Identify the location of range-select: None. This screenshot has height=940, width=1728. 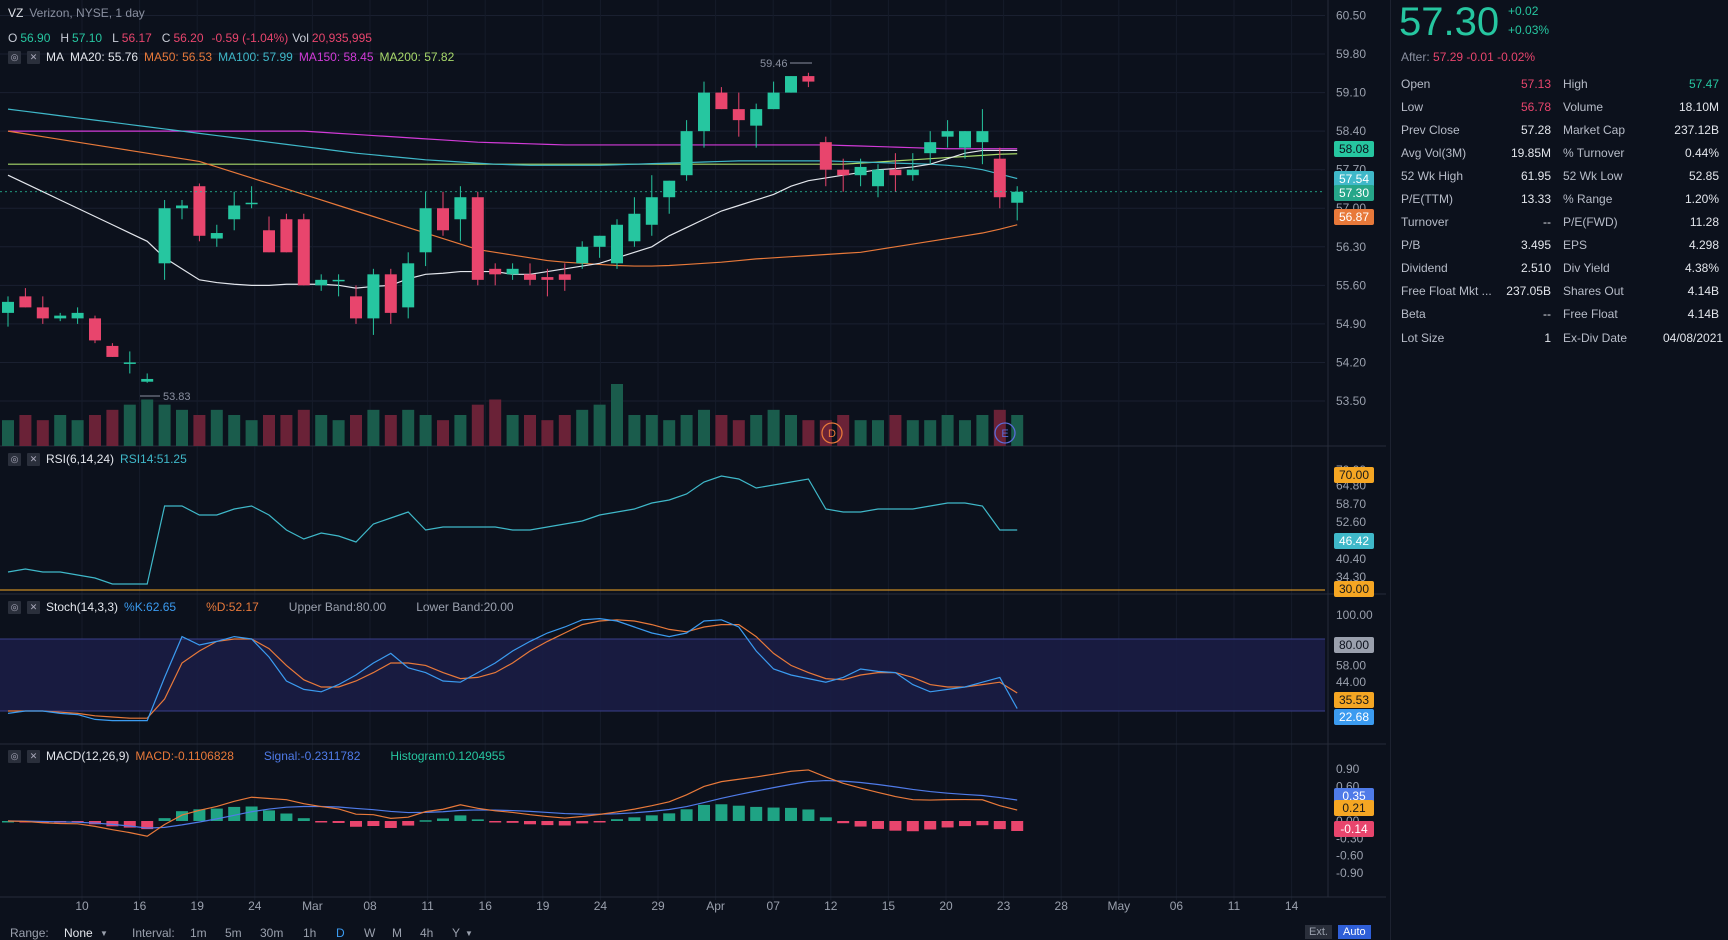
(78, 933).